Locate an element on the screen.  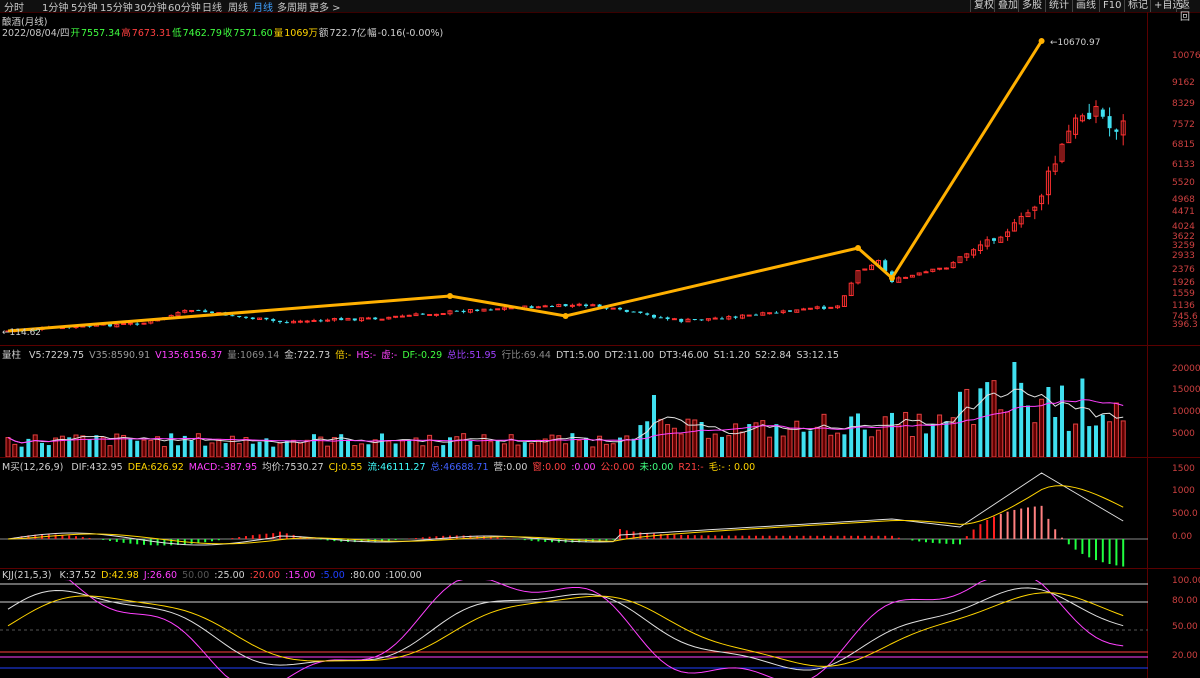
period-tab-multi: 多周期 is located at coordinates (292, 8).